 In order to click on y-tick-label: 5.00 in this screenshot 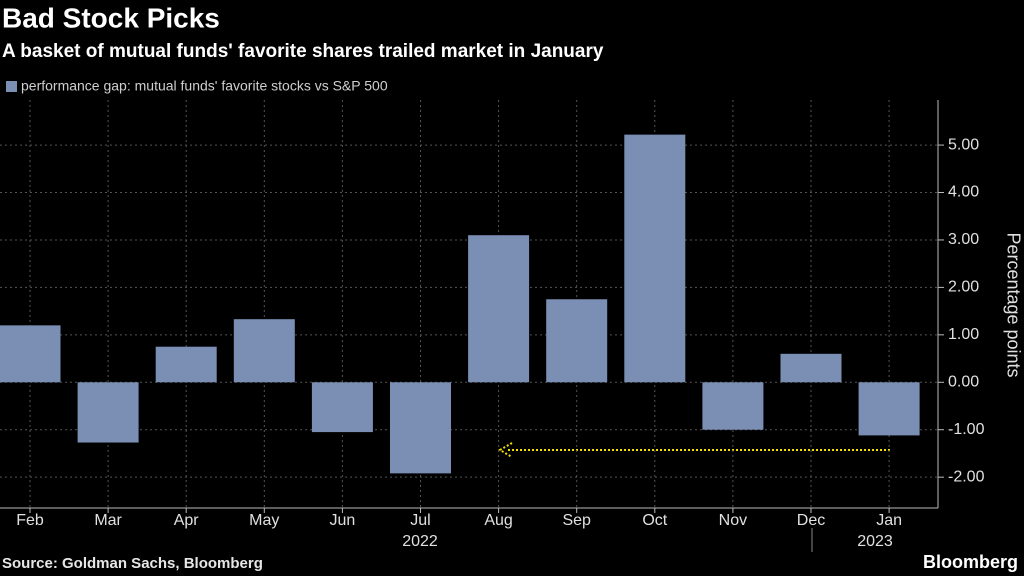, I will do `click(963, 144)`.